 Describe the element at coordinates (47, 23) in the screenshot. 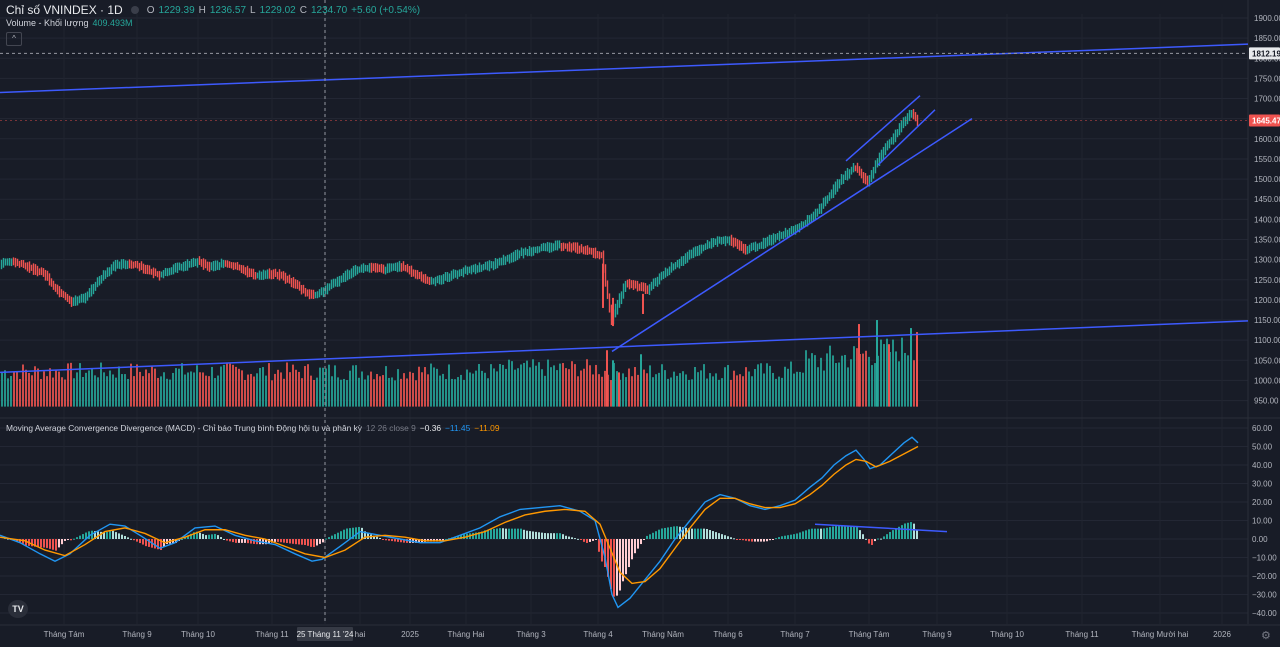

I see `volume-label: Volume - Khối lượng` at that location.